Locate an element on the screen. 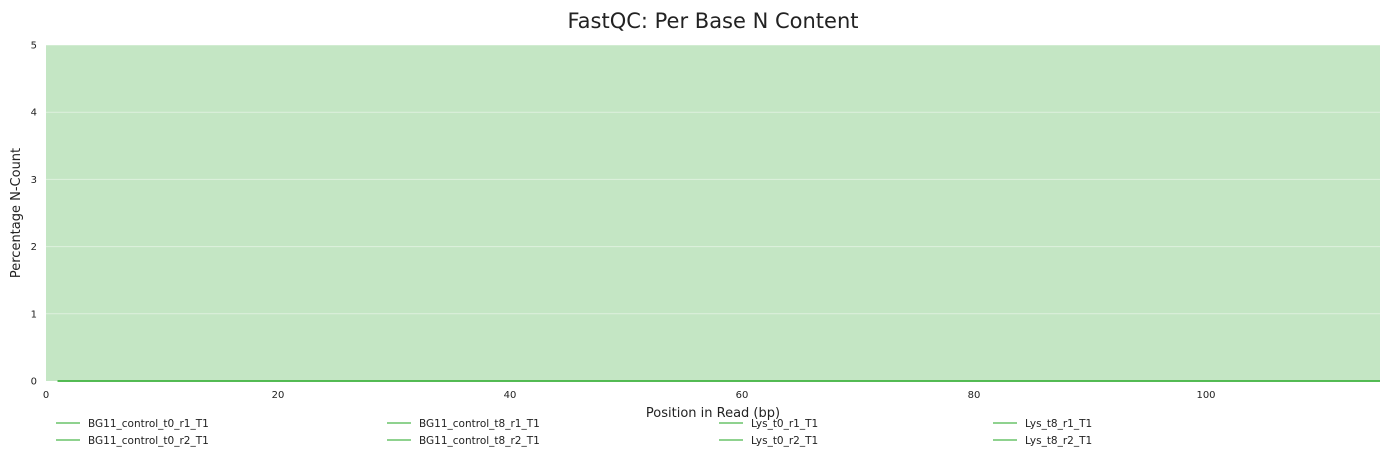 This screenshot has height=460, width=1389. y-axis-label: Percentage N-Count is located at coordinates (16, 213).